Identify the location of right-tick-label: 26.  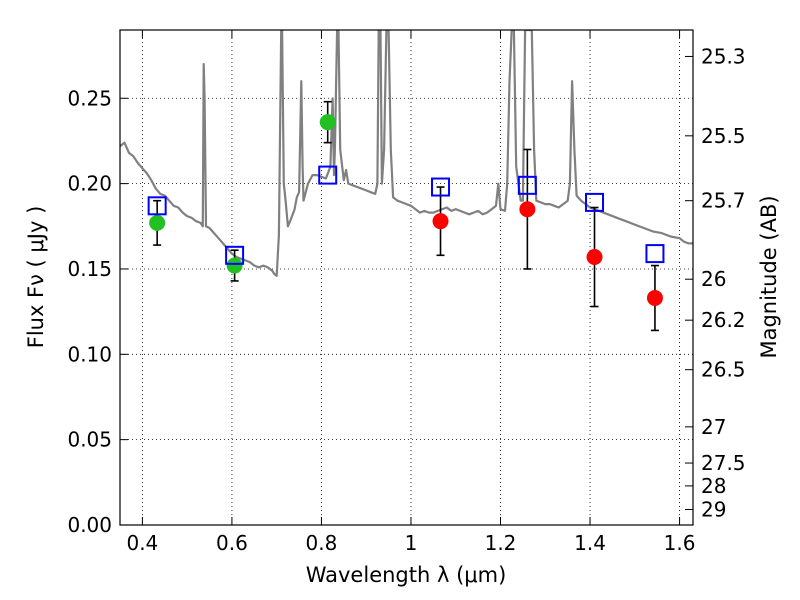
(713, 279).